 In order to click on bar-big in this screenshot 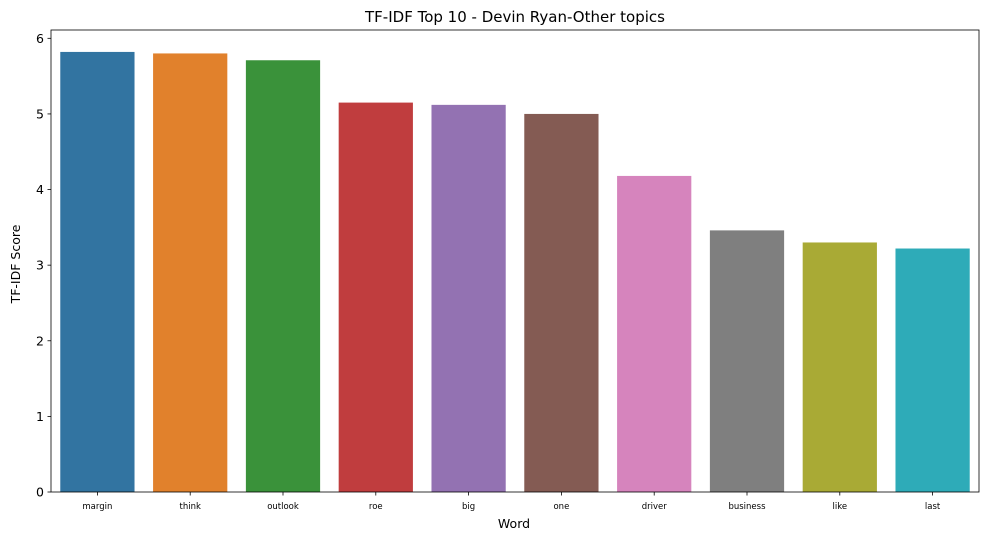, I will do `click(468, 298)`.